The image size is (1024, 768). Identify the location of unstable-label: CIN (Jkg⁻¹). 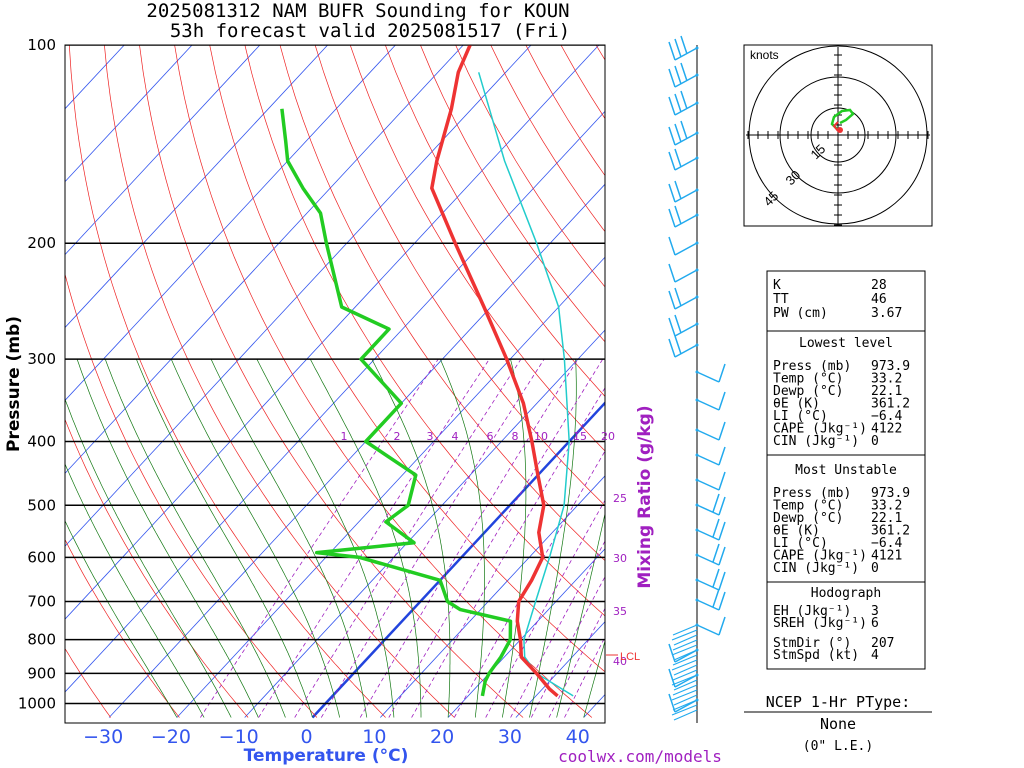
(816, 568).